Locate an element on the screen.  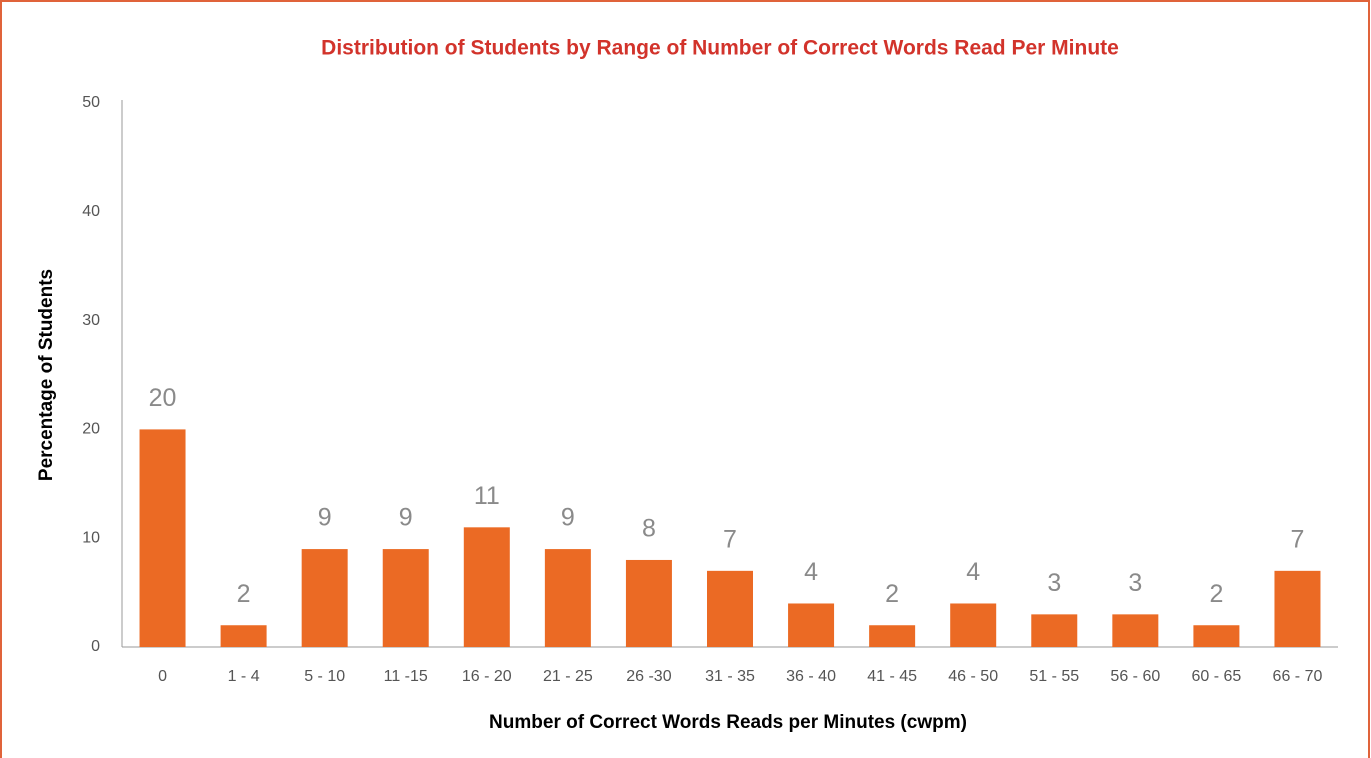
x-tick-label: 5 - 10 is located at coordinates (324, 676).